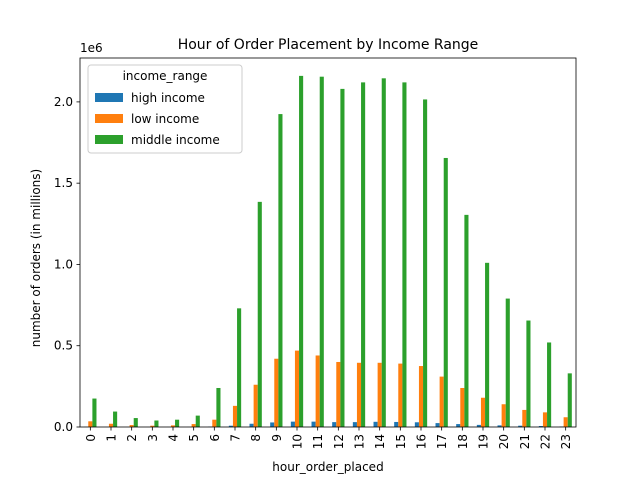 The width and height of the screenshot is (640, 480). Describe the element at coordinates (91, 438) in the screenshot. I see `x-tick-label: 0` at that location.